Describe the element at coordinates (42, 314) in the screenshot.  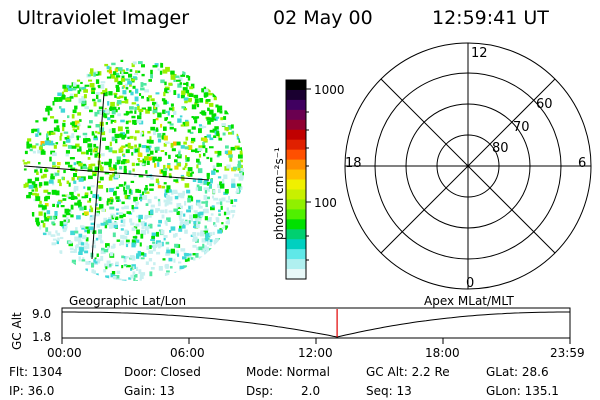
I see `timeline-ytick-top: 9.0` at that location.